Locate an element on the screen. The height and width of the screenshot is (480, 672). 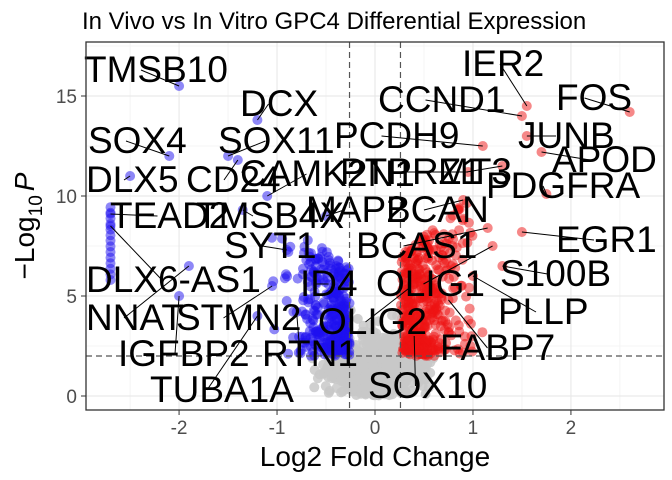
y-axis-title-main: −Log is located at coordinates (24, 247).